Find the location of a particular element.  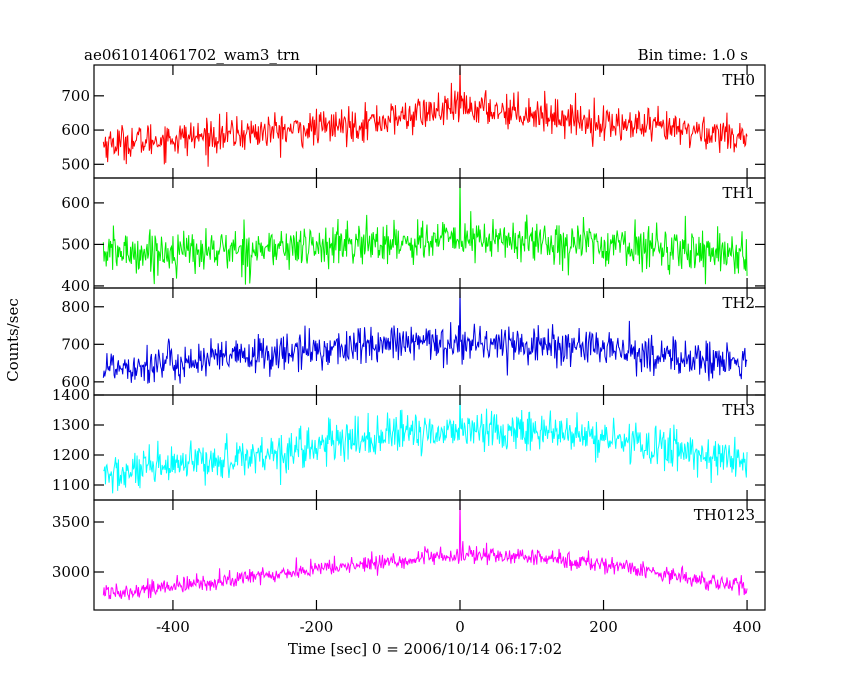

y-tick-label: 3500 is located at coordinates (71, 522).